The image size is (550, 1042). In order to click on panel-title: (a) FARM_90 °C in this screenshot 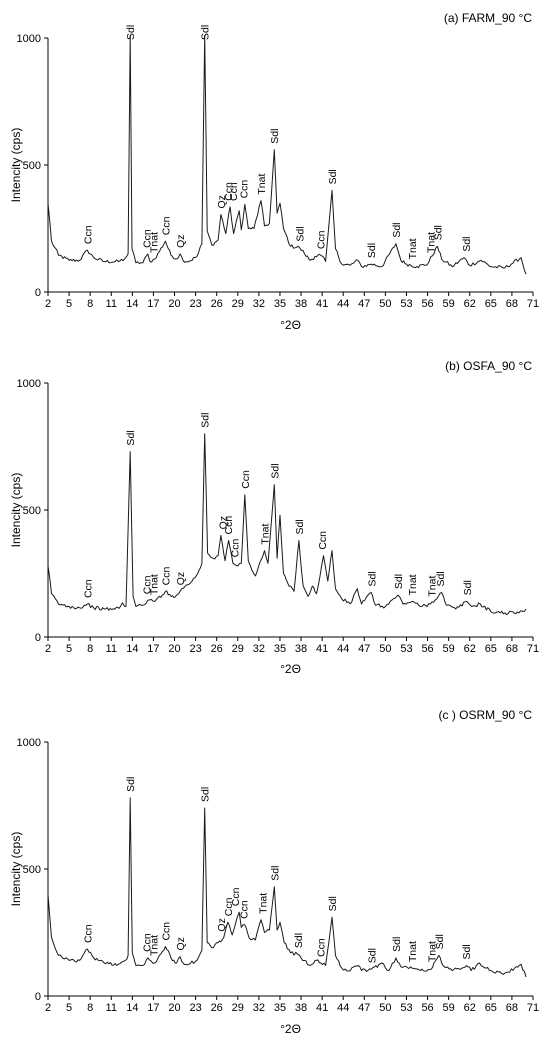, I will do `click(488, 18)`.